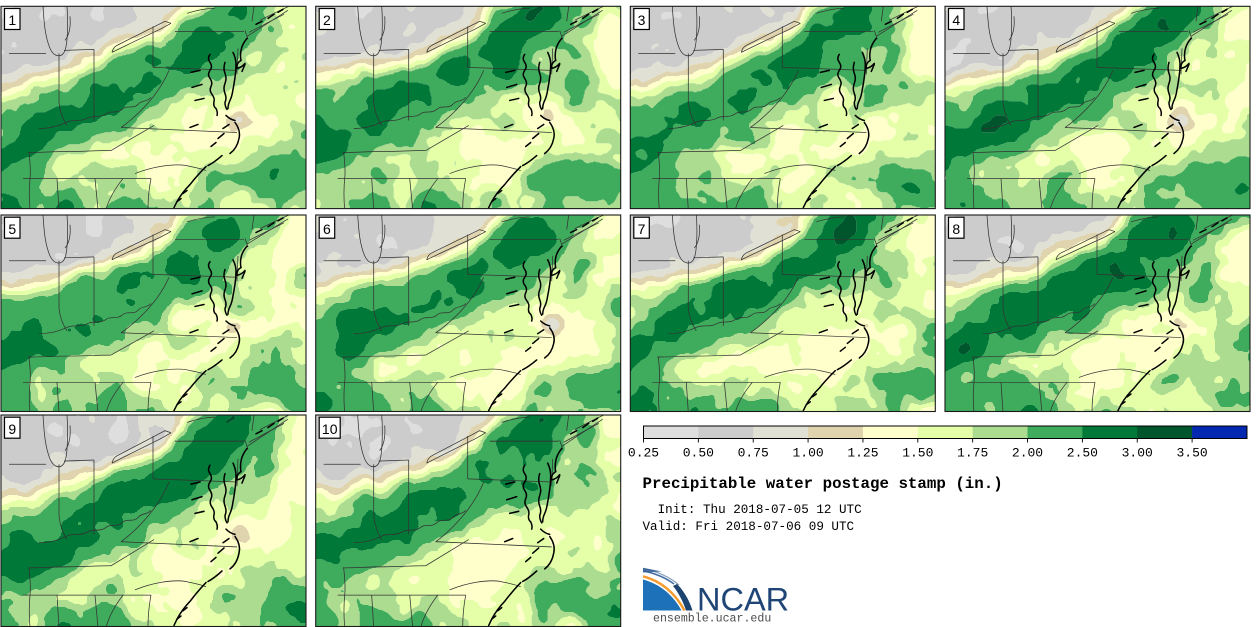  I want to click on svg-text: Init: Thu 2018-07-05 12 UTC, so click(753, 510).